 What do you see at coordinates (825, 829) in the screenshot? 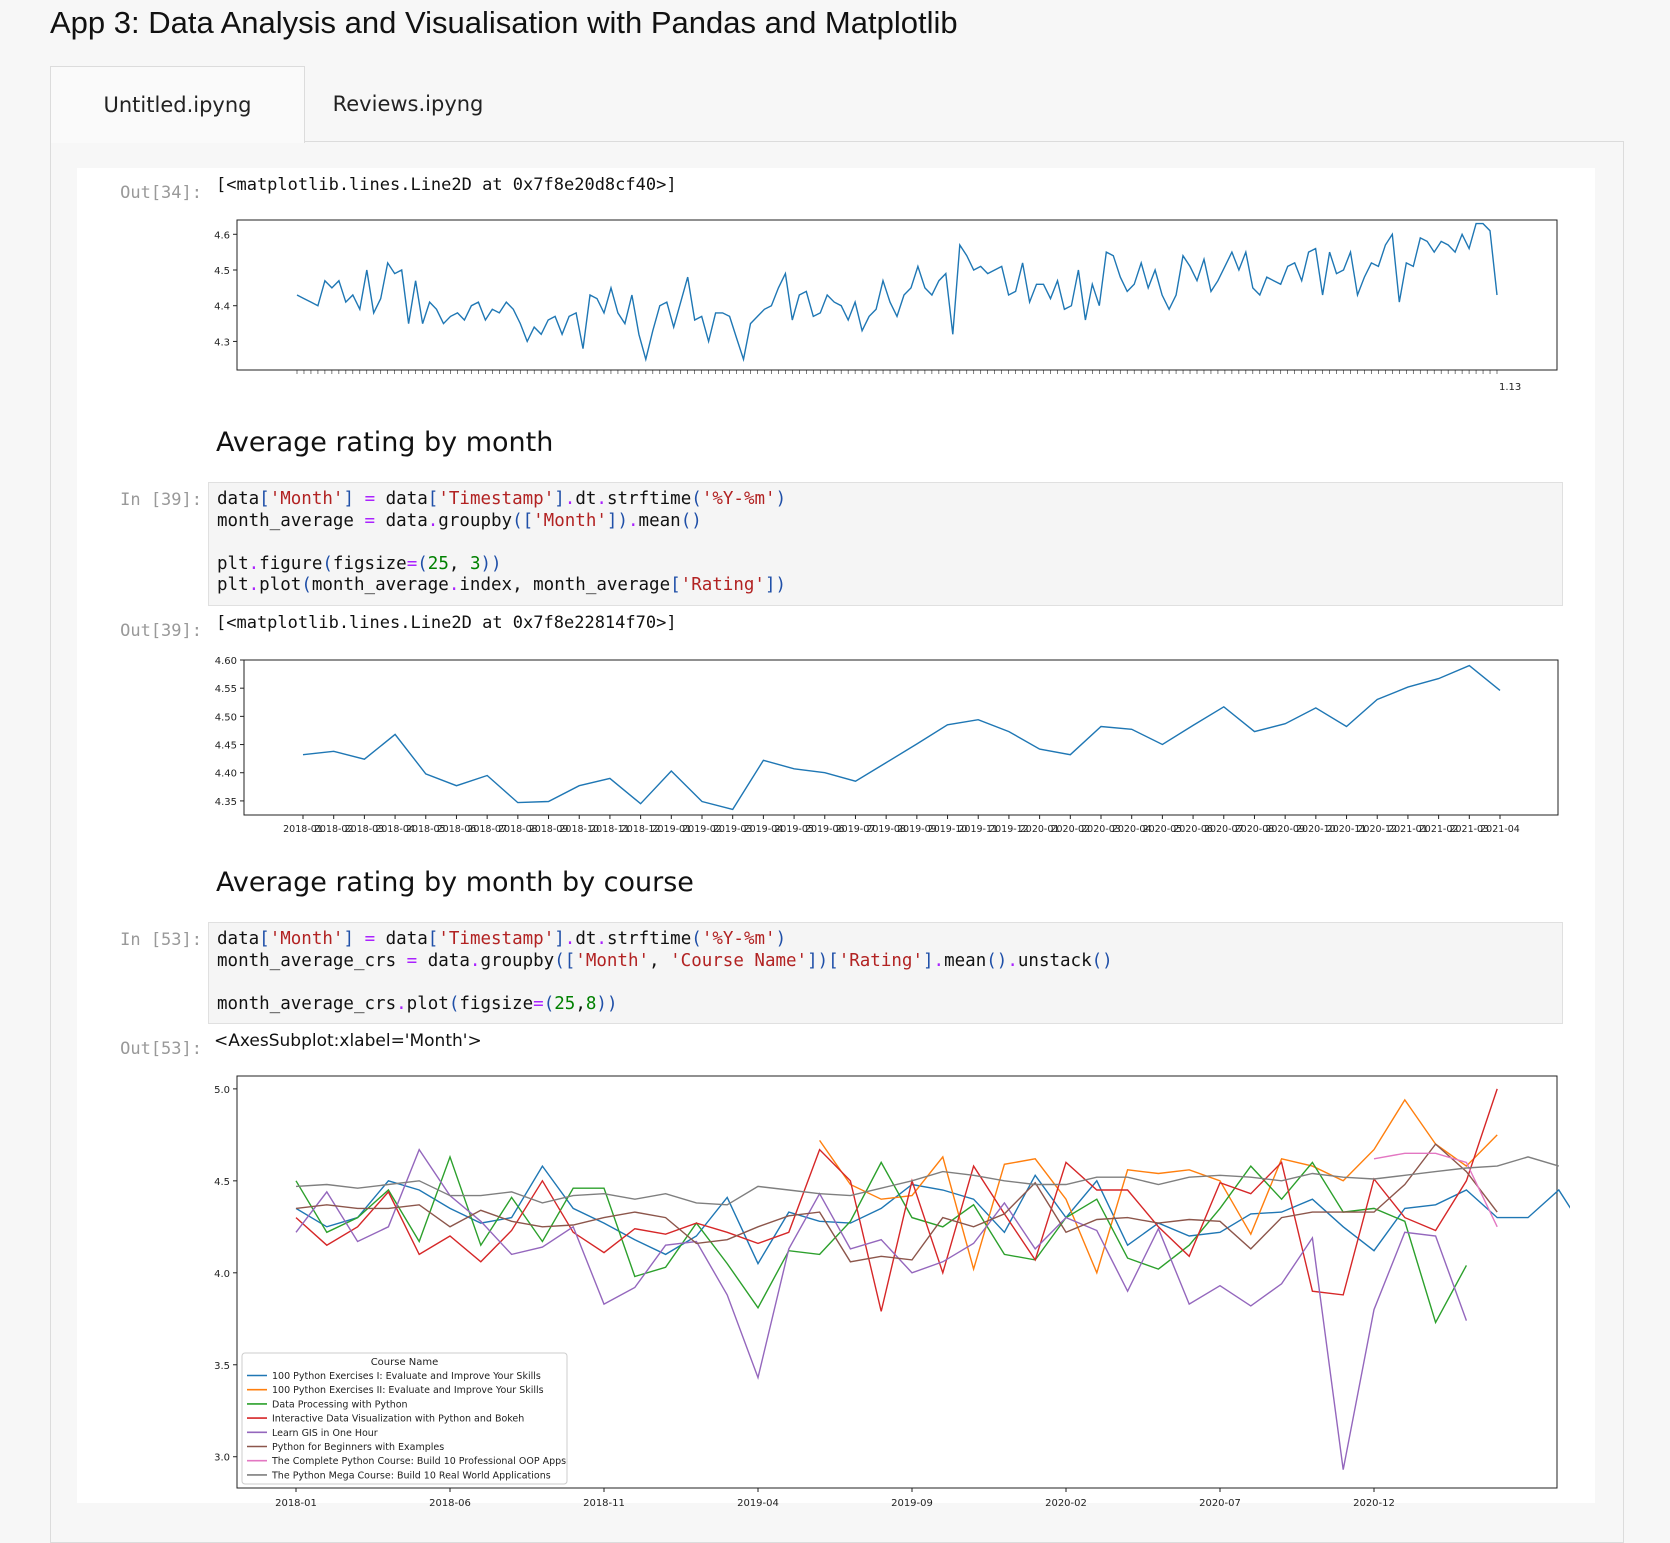
I see `x-tick-label: 2019-06` at bounding box center [825, 829].